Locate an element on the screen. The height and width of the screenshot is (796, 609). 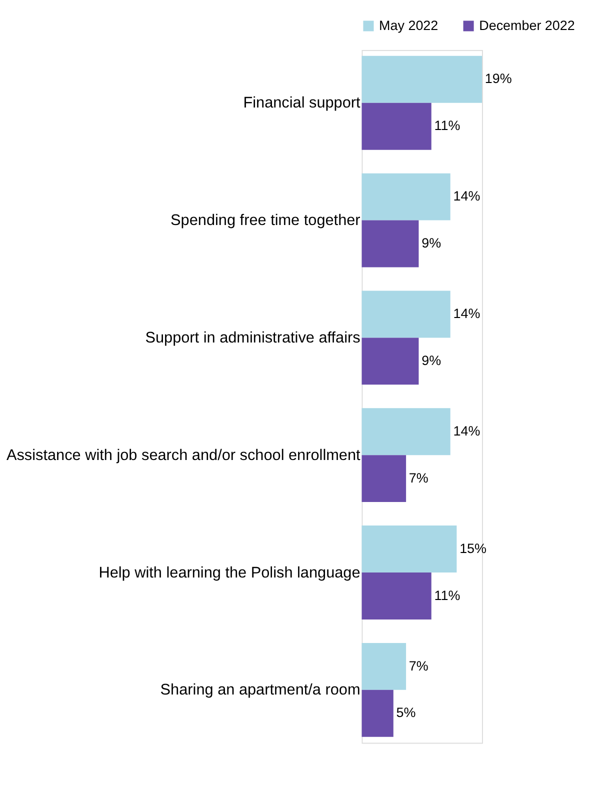
y-tick-label: Support in administrative affairs is located at coordinates (253, 338).